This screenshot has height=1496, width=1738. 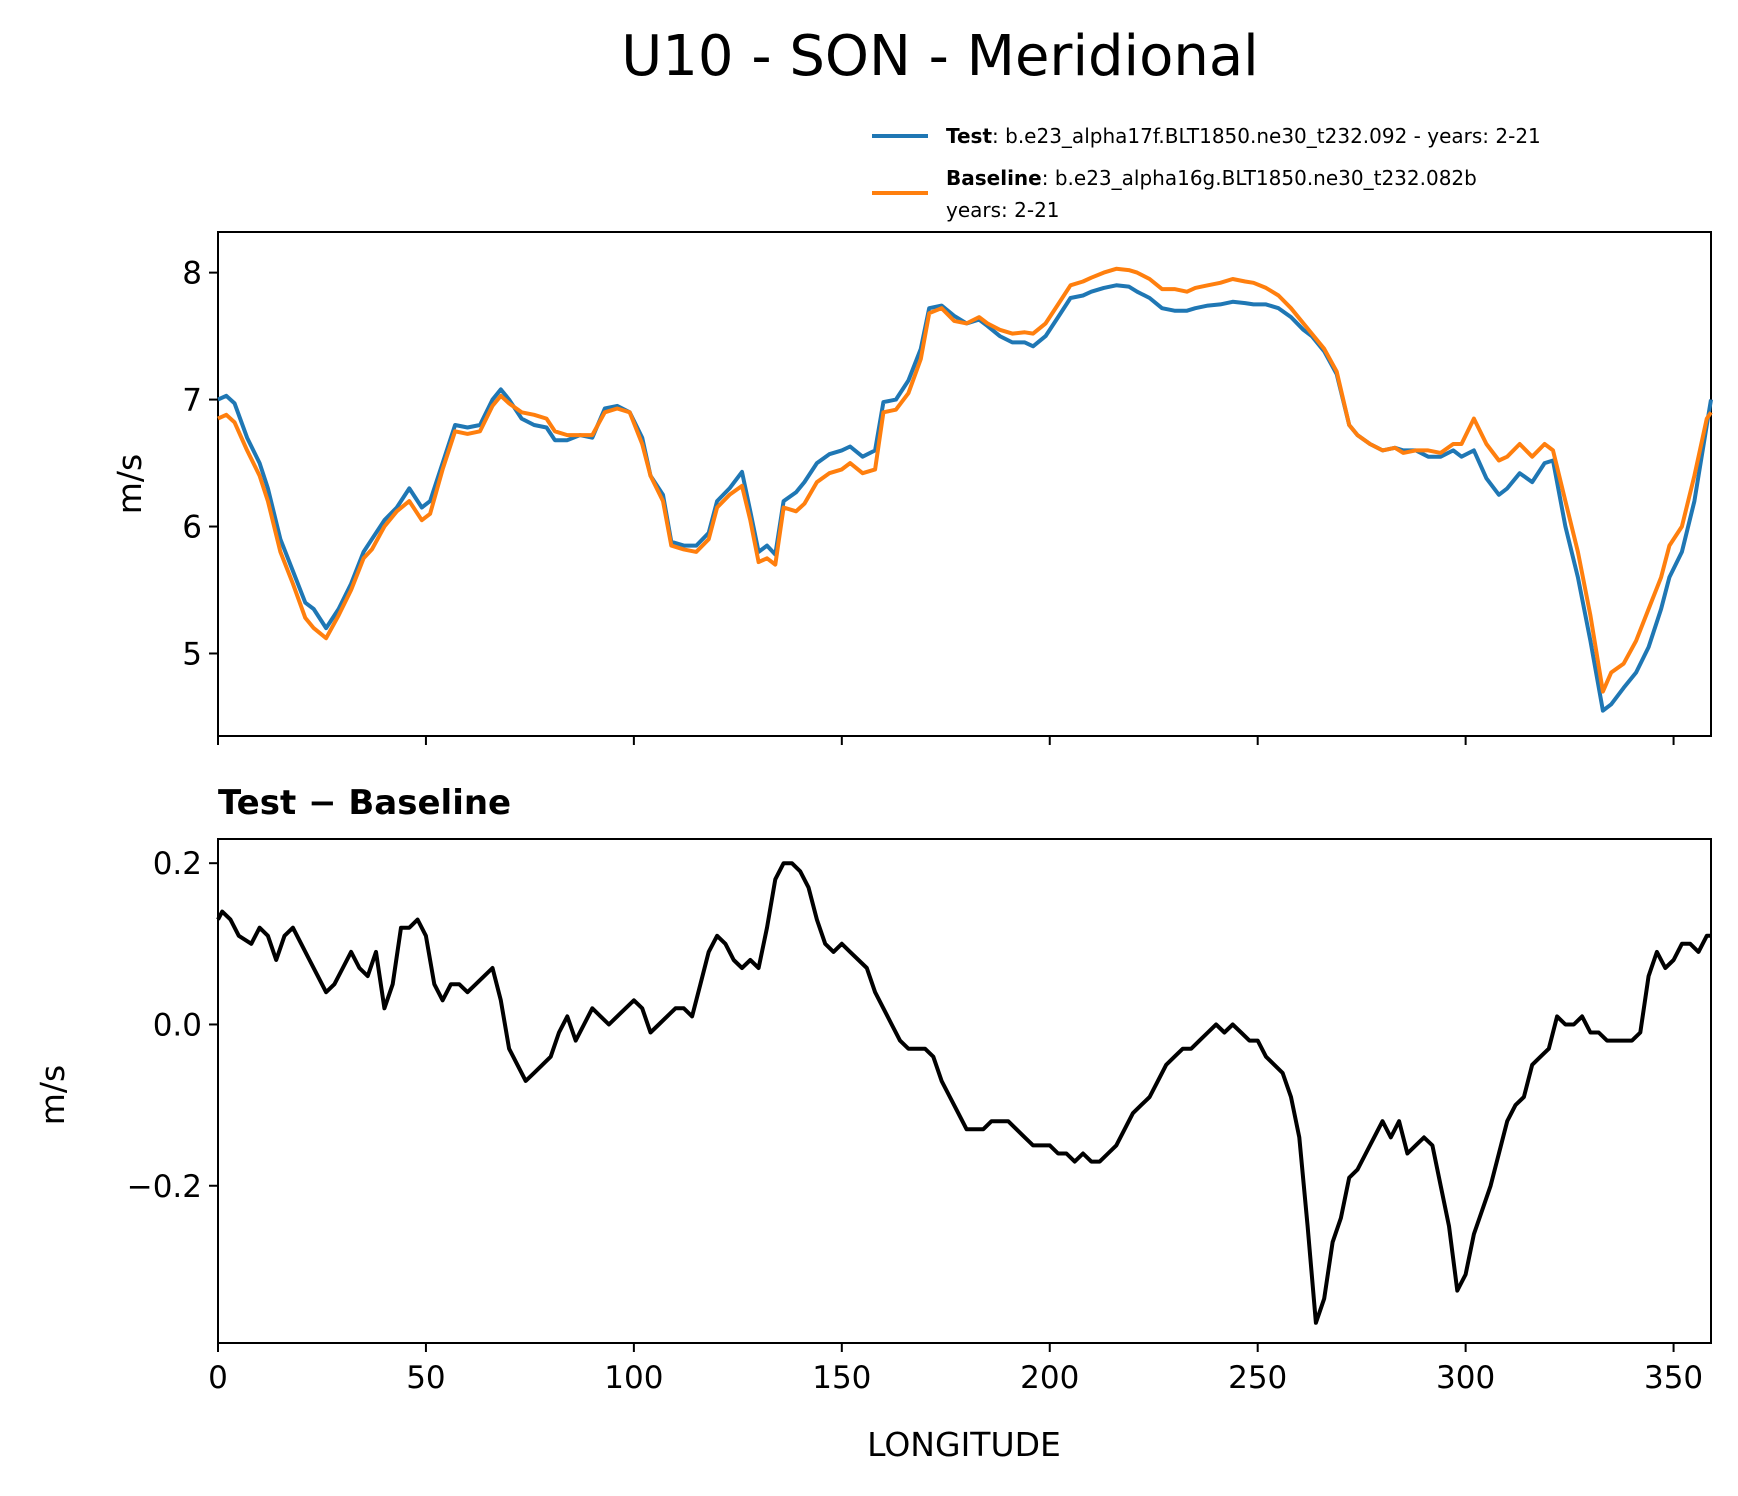 I want to click on y-tick-label: 8, so click(x=192, y=274).